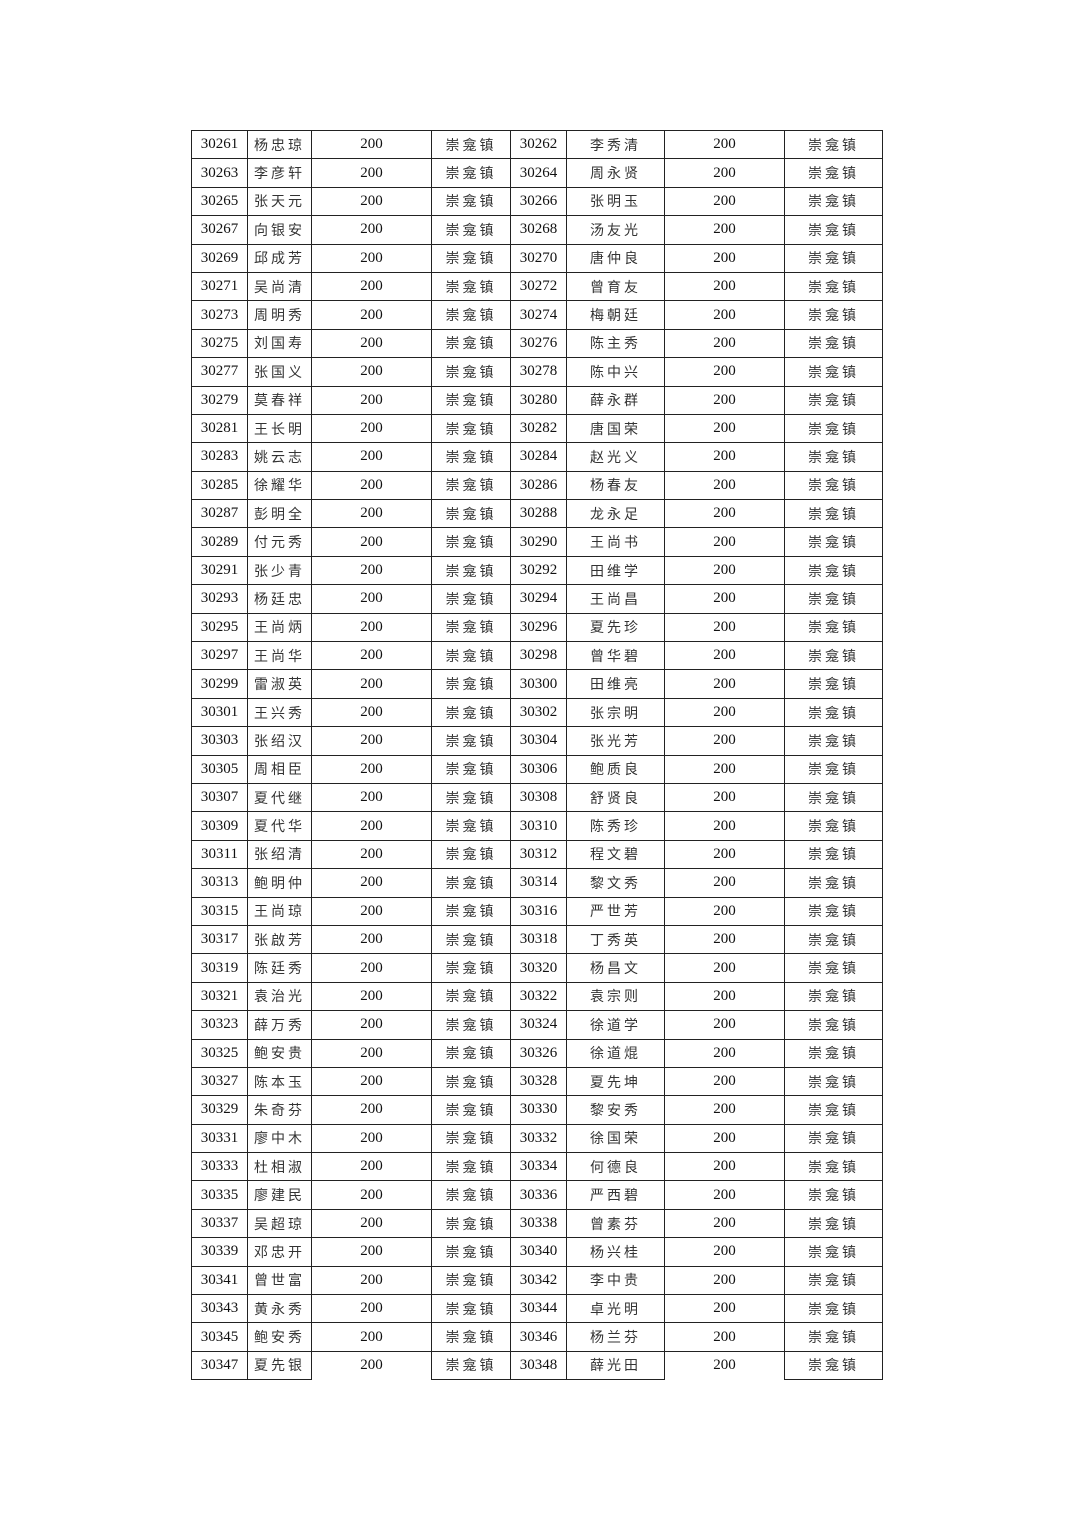  Describe the element at coordinates (279, 1337) in the screenshot. I see `name-cell: 鲍安秀` at that location.